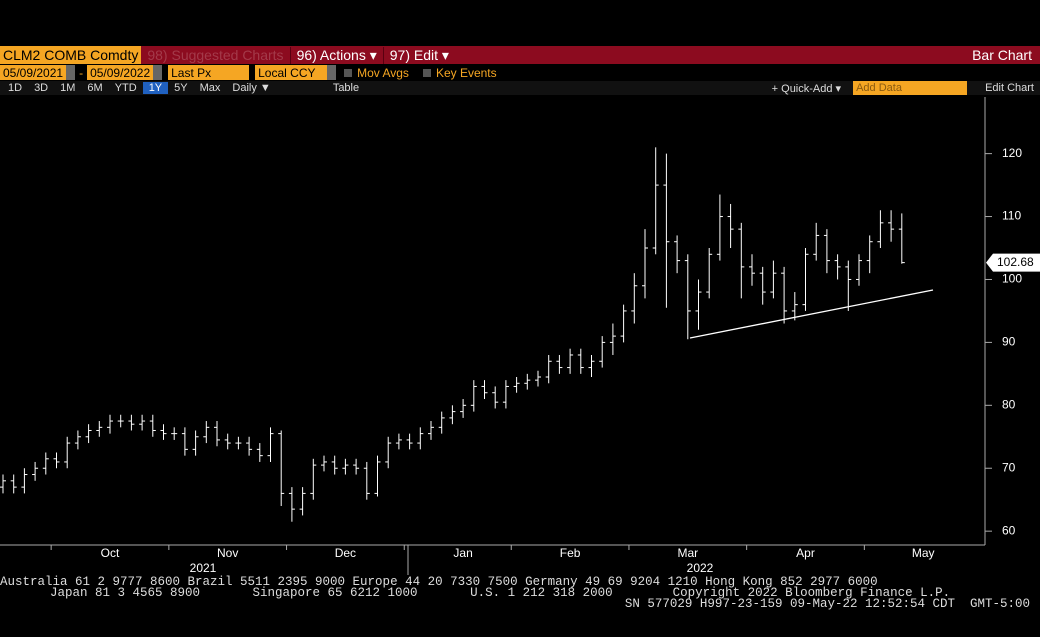 The image size is (1040, 637). I want to click on x-tick-label: Dec, so click(345, 553).